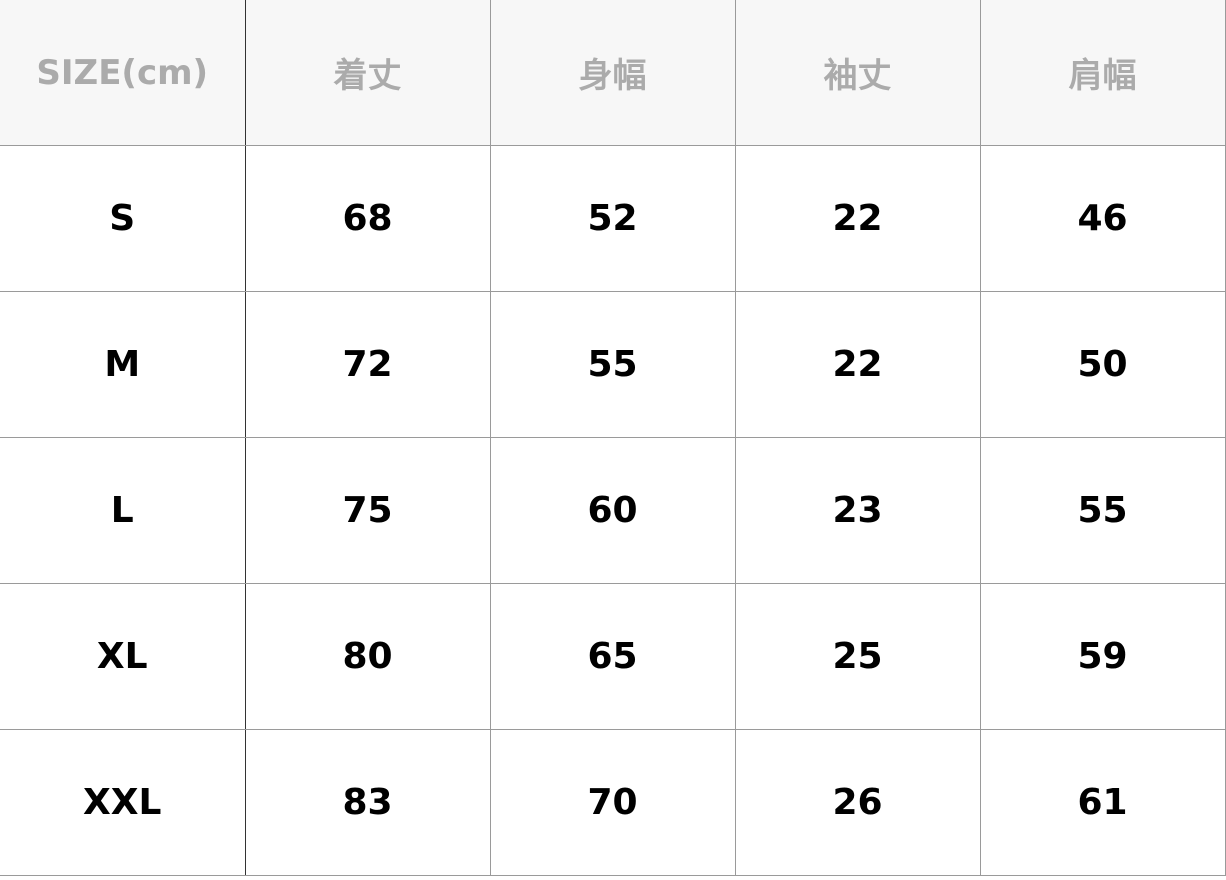 This screenshot has width=1226, height=880. What do you see at coordinates (123, 218) in the screenshot?
I see `cell-size: S` at bounding box center [123, 218].